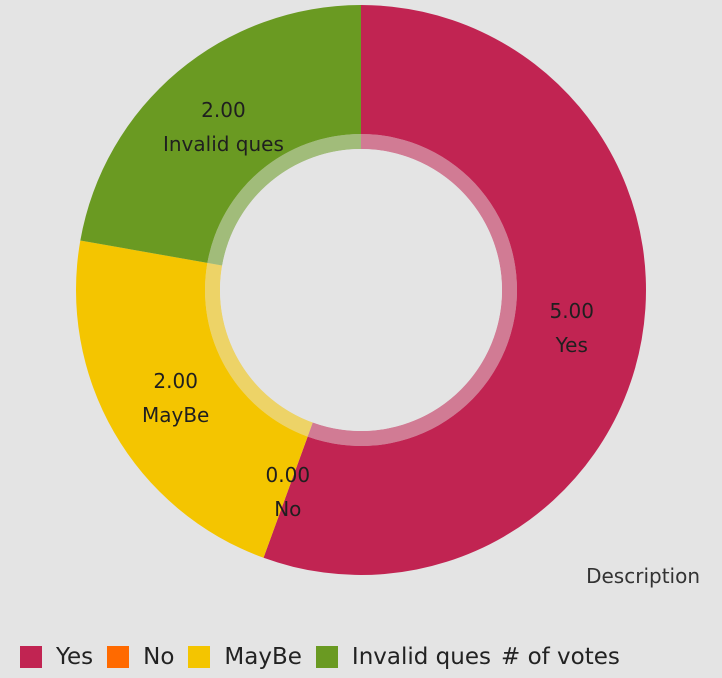 This screenshot has height=678, width=722. I want to click on legend-swatch-yes, so click(31, 657).